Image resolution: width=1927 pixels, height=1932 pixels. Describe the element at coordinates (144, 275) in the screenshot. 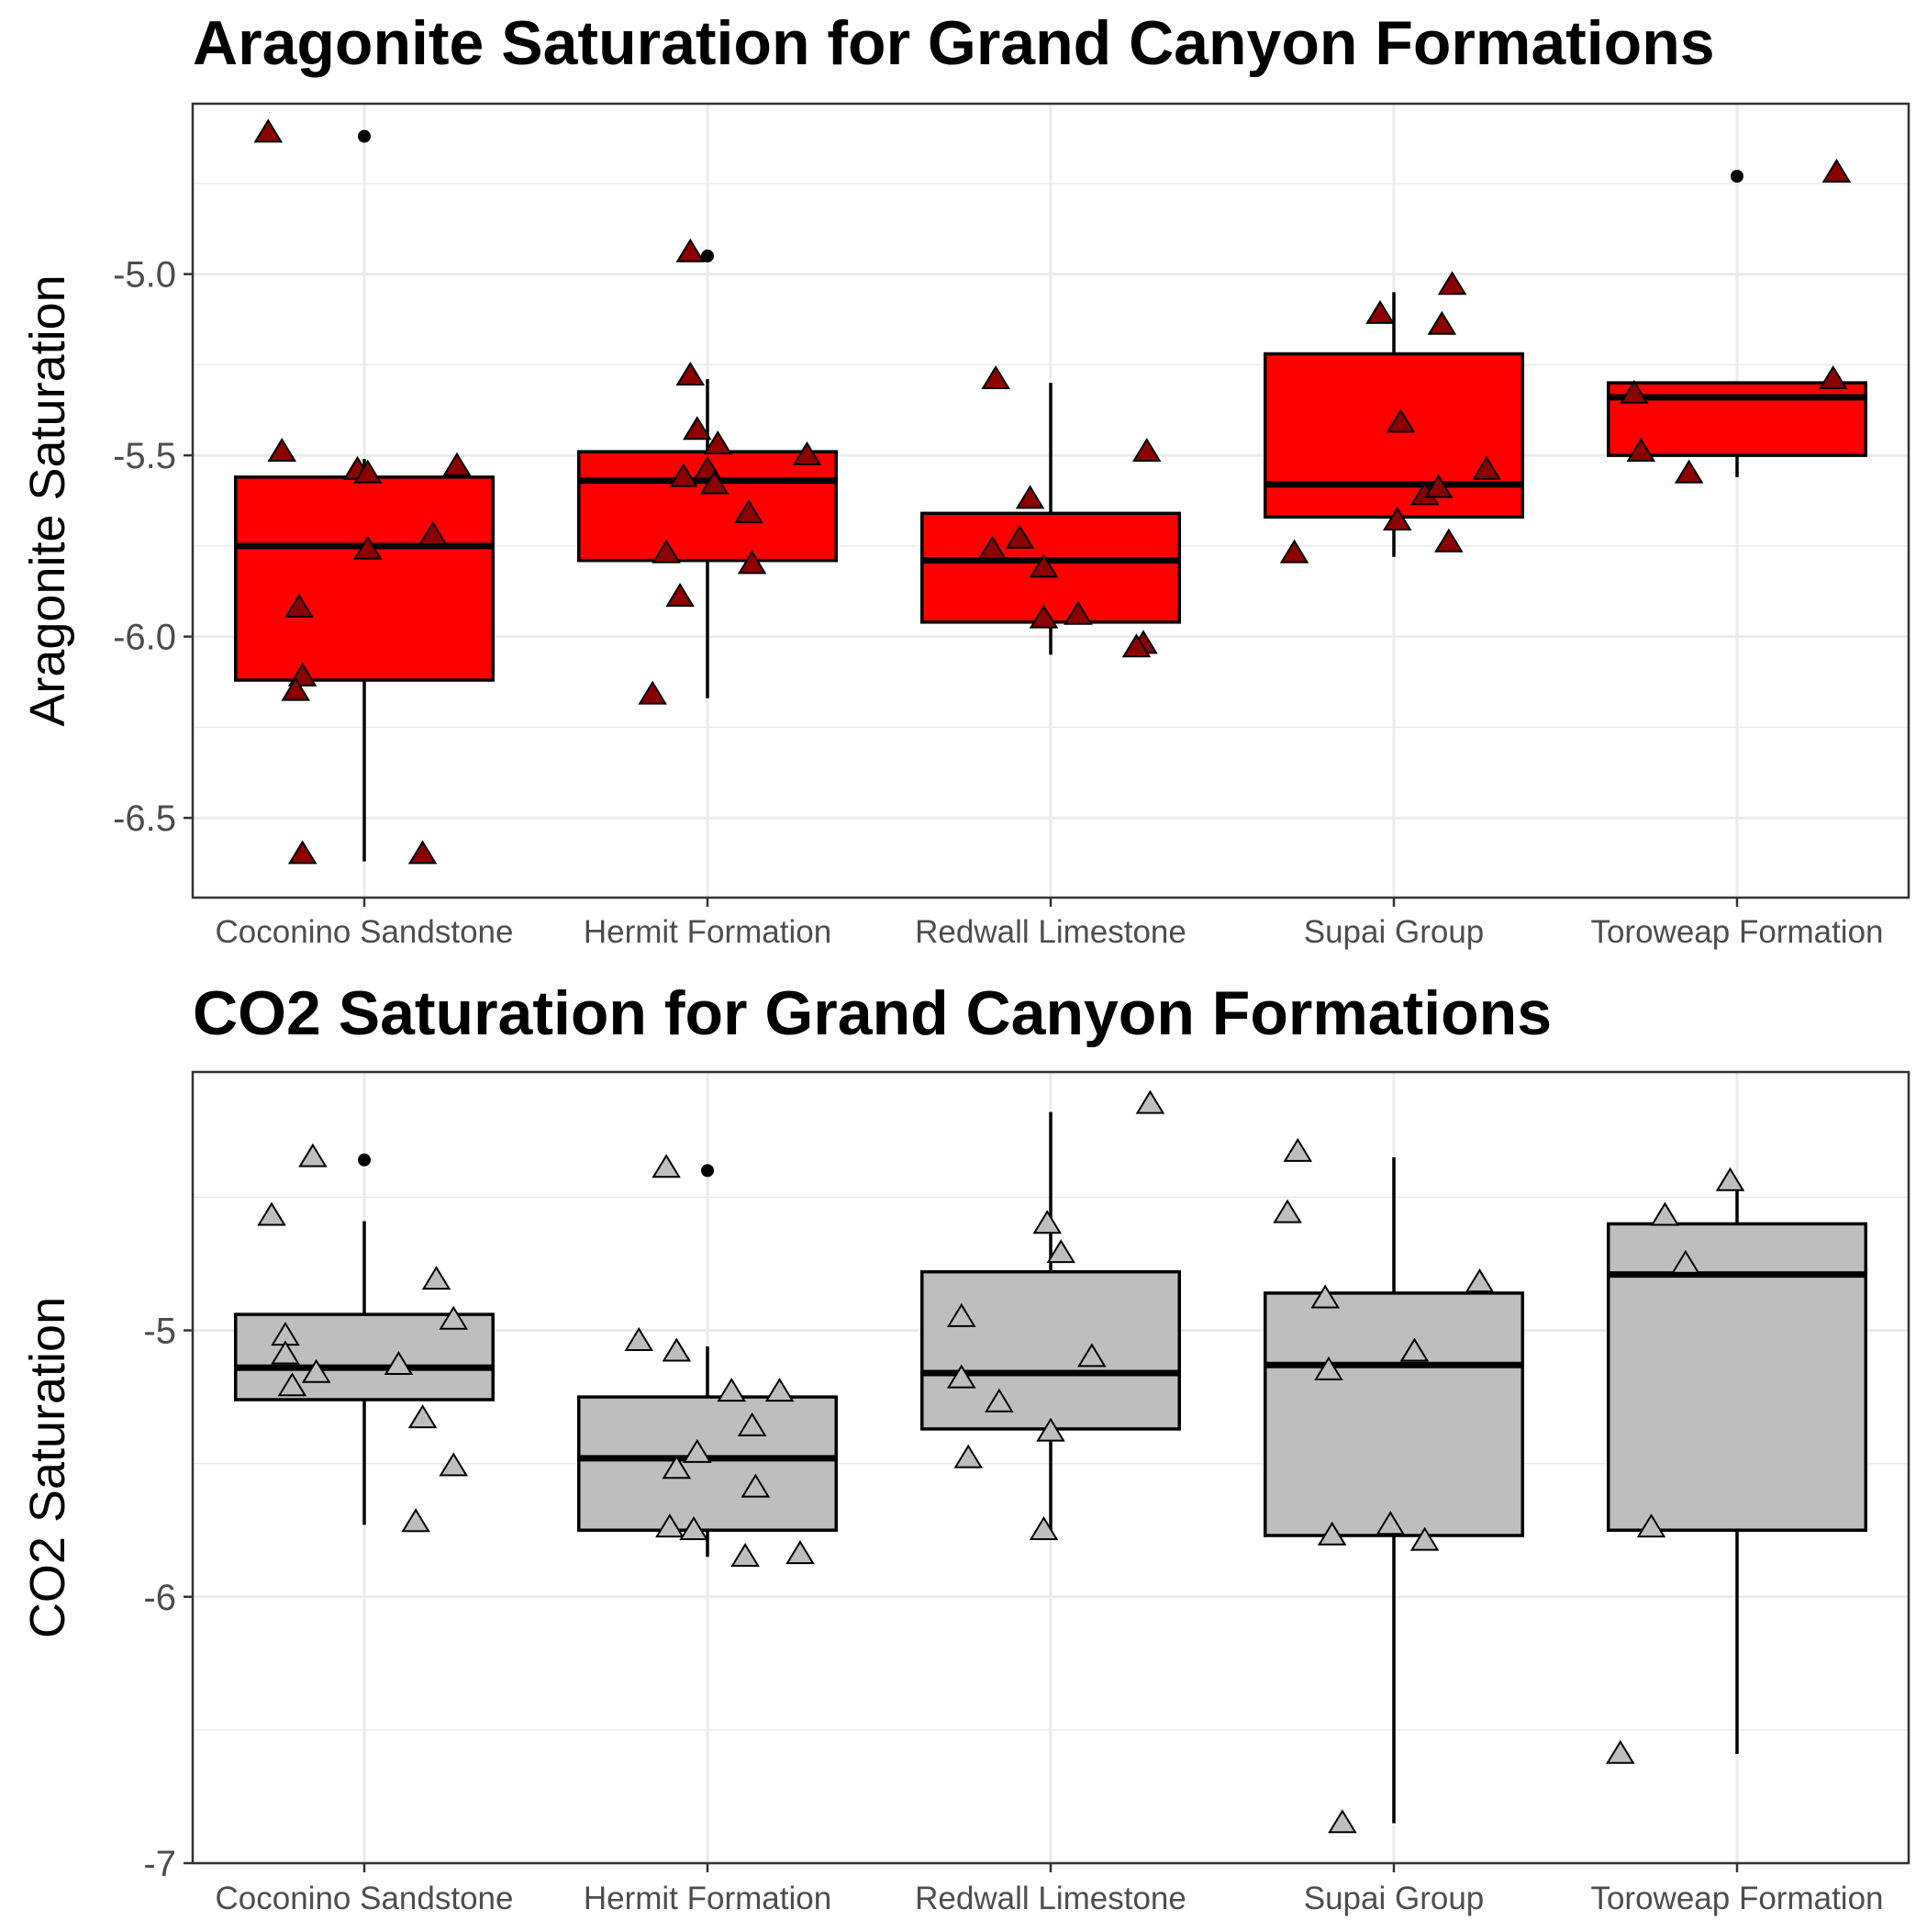

I see `y-tick-label: -5.0` at that location.